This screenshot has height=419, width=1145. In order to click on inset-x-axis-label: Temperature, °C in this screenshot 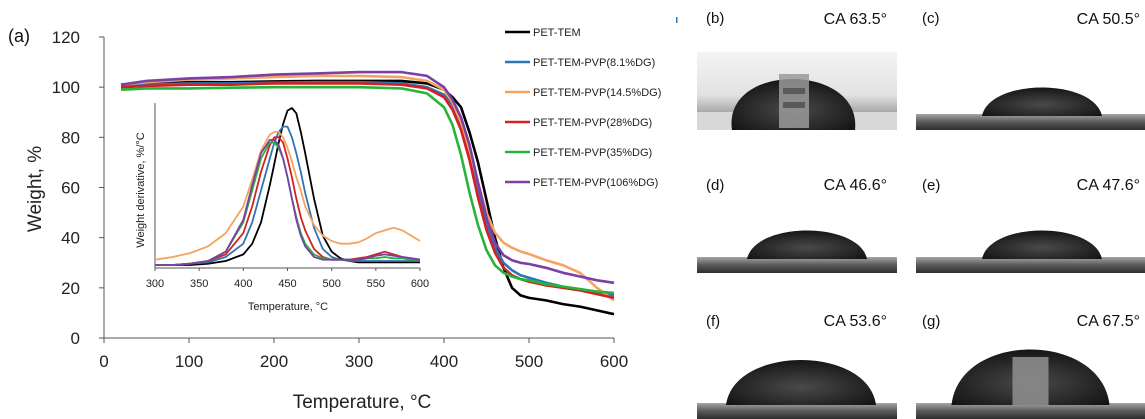, I will do `click(288, 307)`.